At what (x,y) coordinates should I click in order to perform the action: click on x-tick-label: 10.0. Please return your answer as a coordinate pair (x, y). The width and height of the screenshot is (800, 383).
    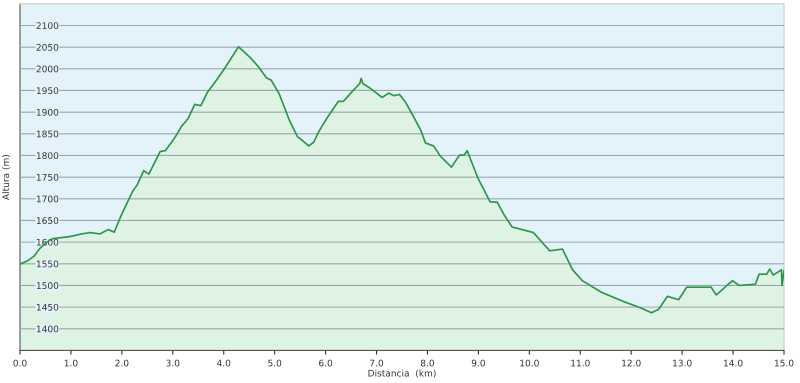
    Looking at the image, I should click on (529, 363).